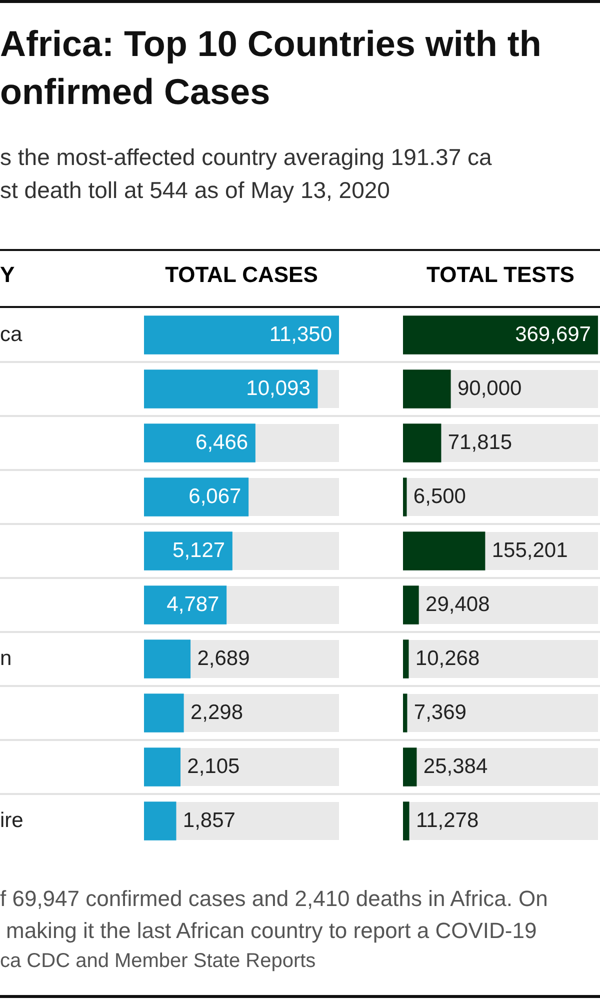  What do you see at coordinates (530, 550) in the screenshot?
I see `data-label: 155,201` at bounding box center [530, 550].